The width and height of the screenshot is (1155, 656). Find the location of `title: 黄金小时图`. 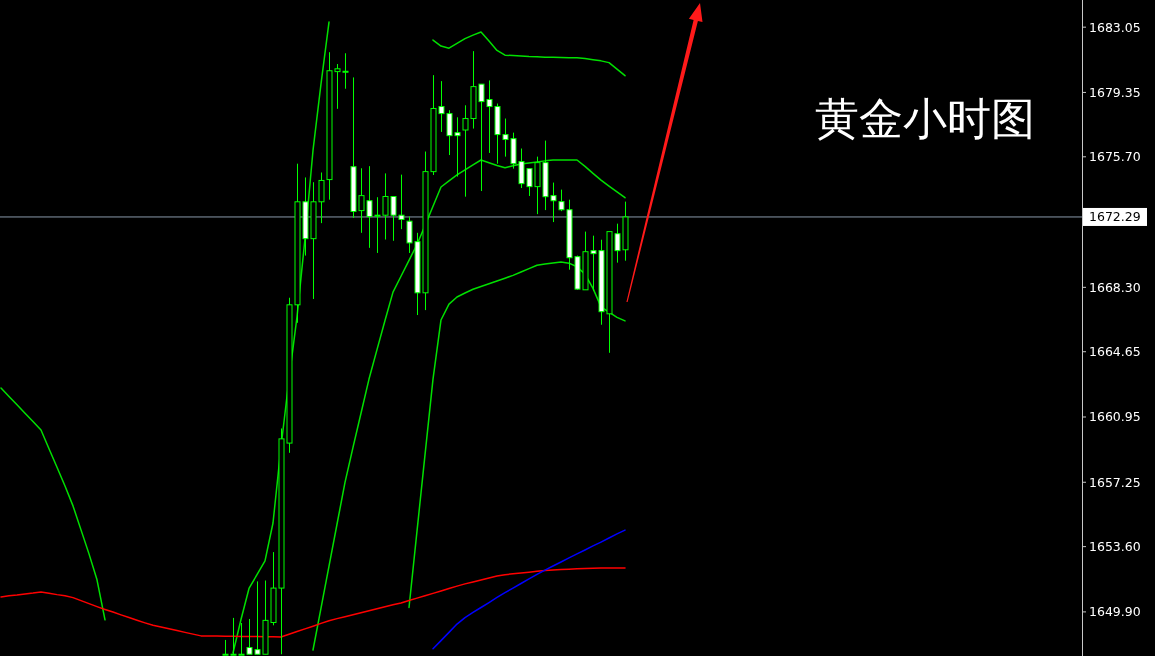

title: 黄金小时图 is located at coordinates (925, 118).